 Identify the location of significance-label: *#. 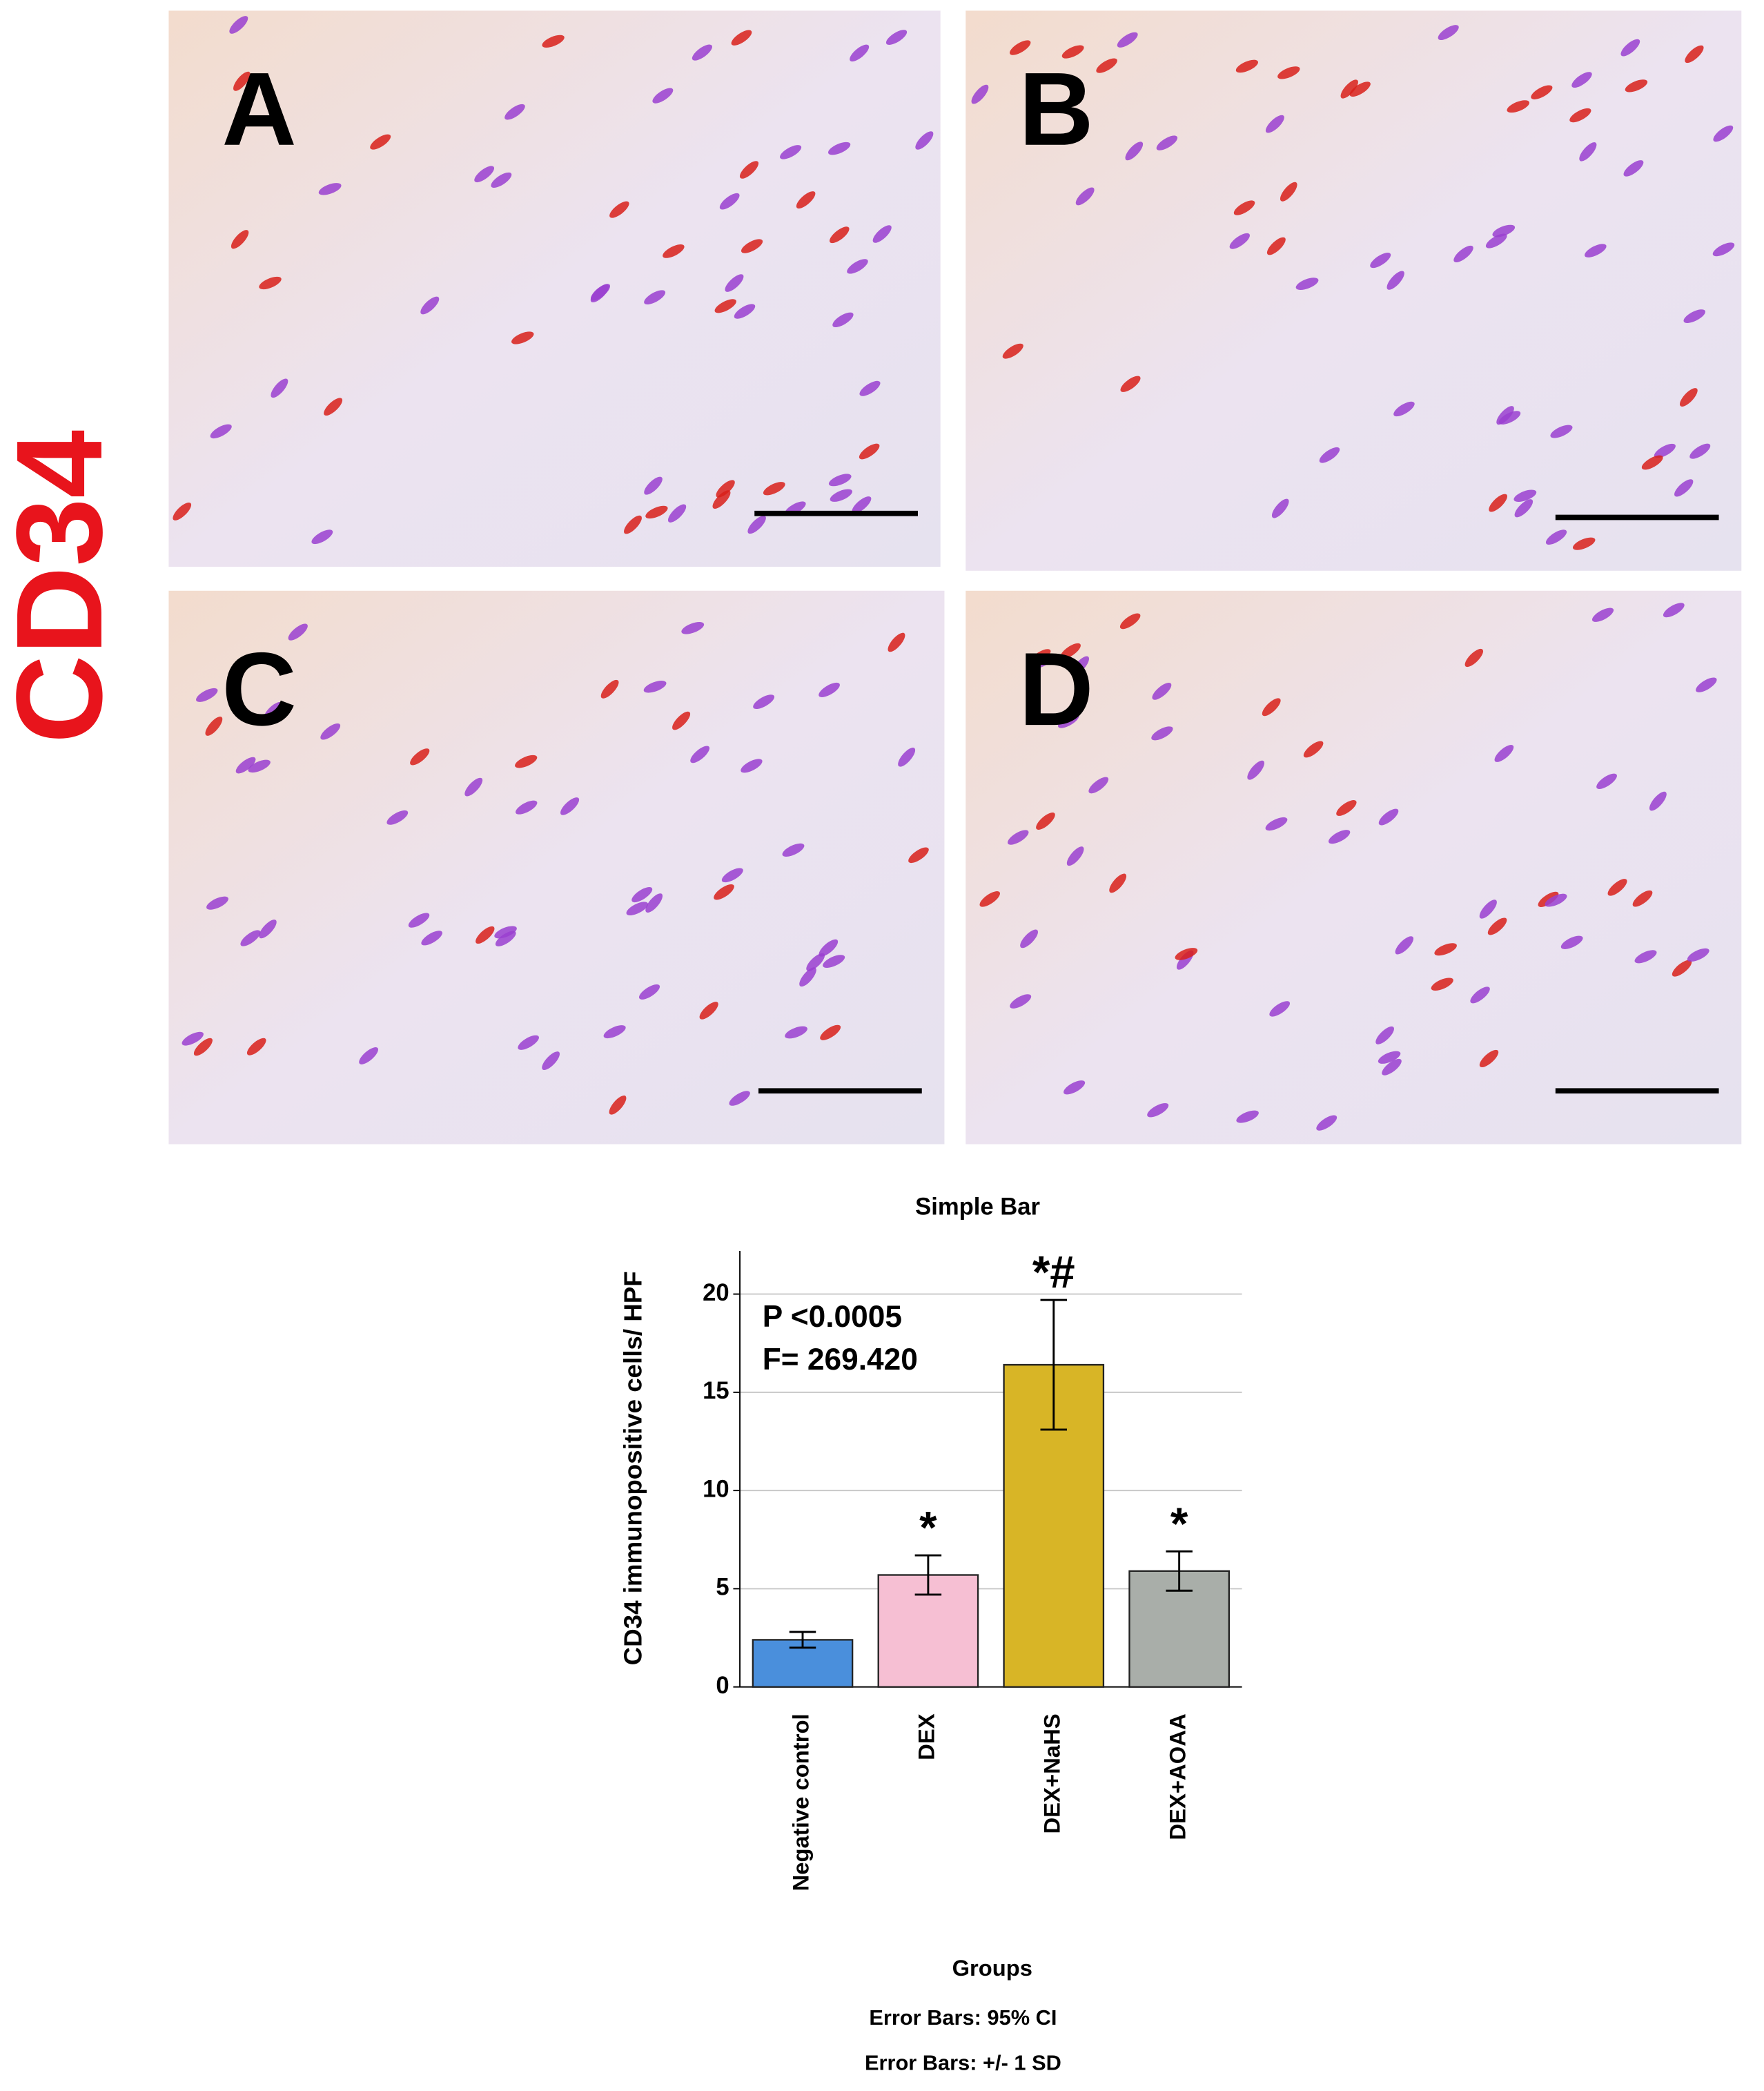
(1053, 1272).